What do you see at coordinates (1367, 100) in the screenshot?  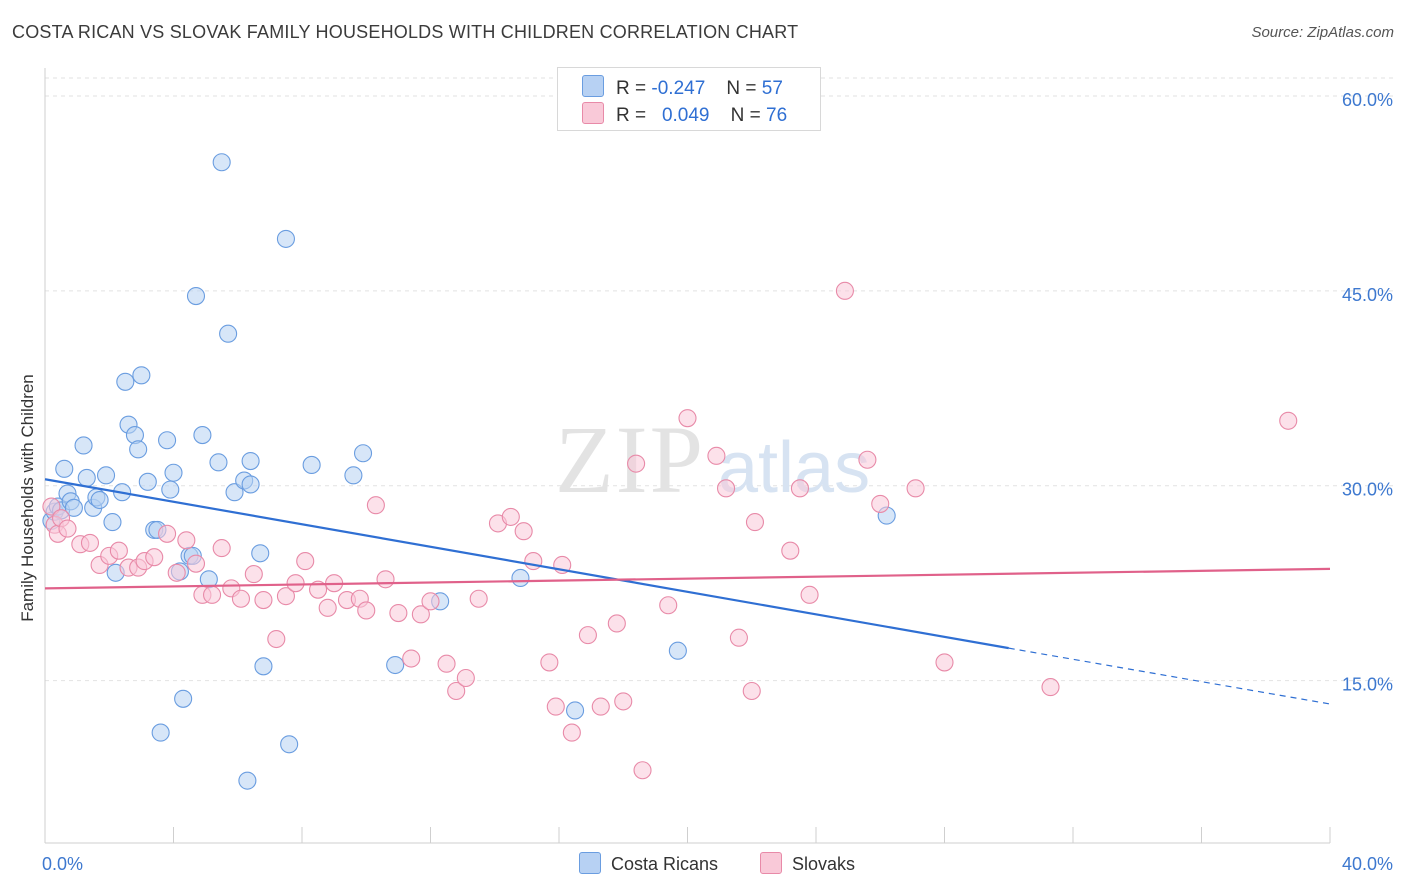 I see `y-tick-label: 60.0%` at bounding box center [1367, 100].